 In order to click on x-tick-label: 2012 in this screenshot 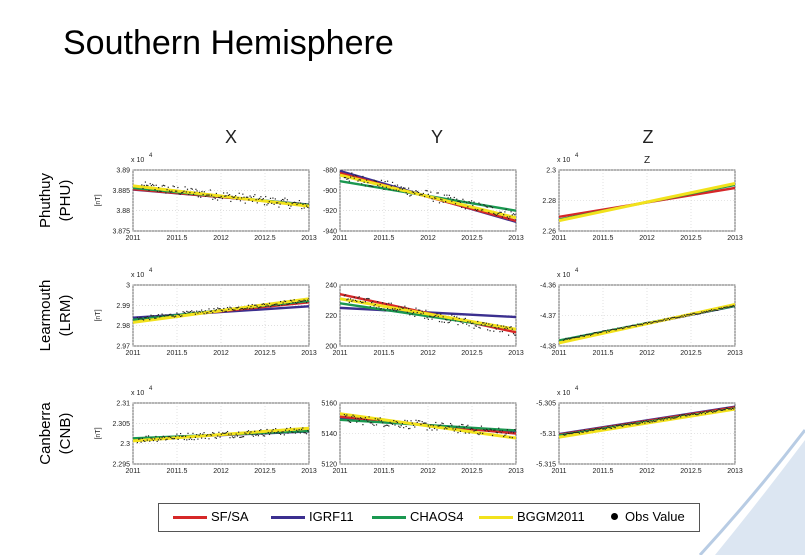, I will do `click(221, 238)`.